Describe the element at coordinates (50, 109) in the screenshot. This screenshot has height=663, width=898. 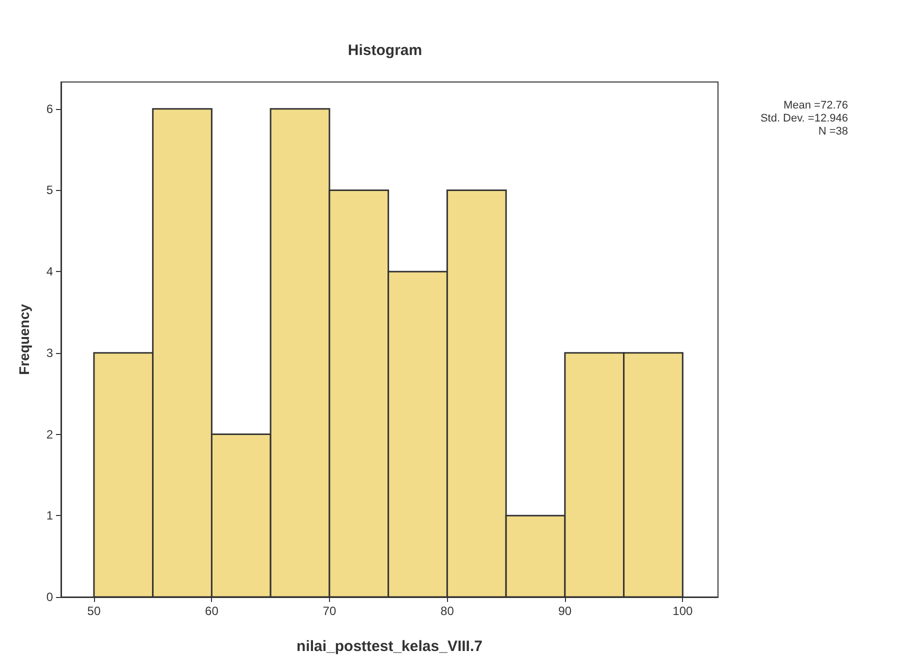
I see `y-tick-label: 6` at that location.